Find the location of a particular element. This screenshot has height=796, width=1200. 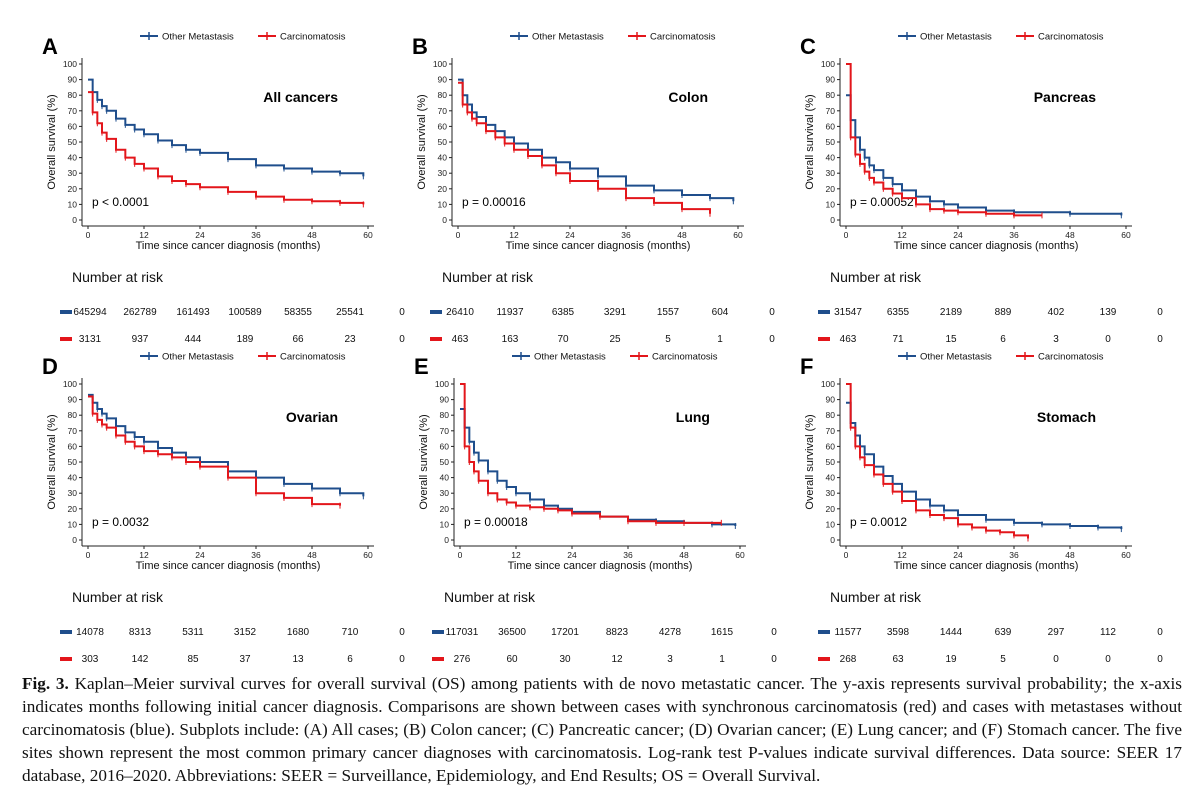

p-value: p = 0.00052 is located at coordinates (882, 202).